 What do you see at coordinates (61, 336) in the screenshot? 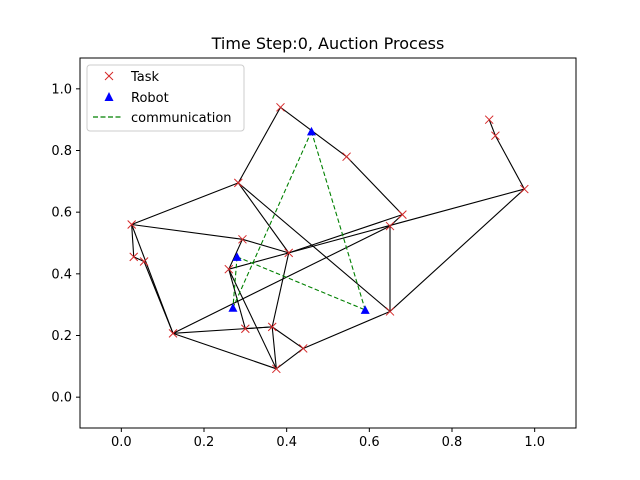
I see `y-tick-label: 0.2` at bounding box center [61, 336].